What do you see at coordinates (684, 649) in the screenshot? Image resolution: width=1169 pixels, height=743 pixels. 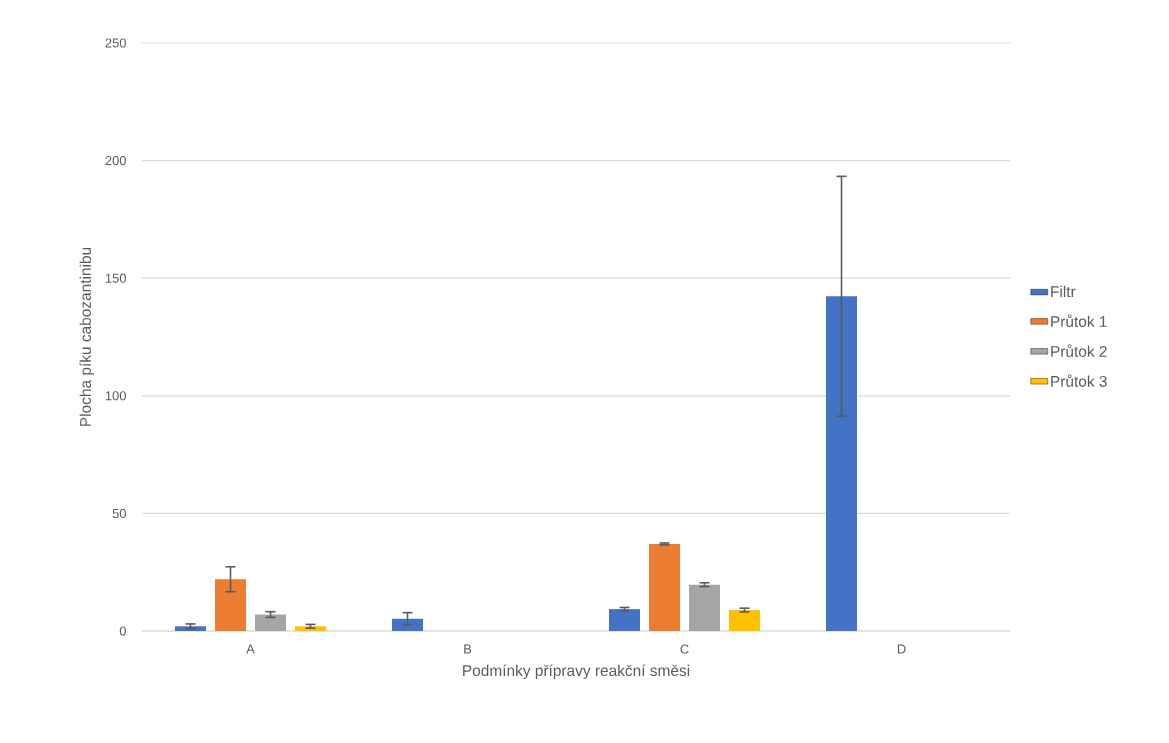 I see `x-tick-label: C` at bounding box center [684, 649].